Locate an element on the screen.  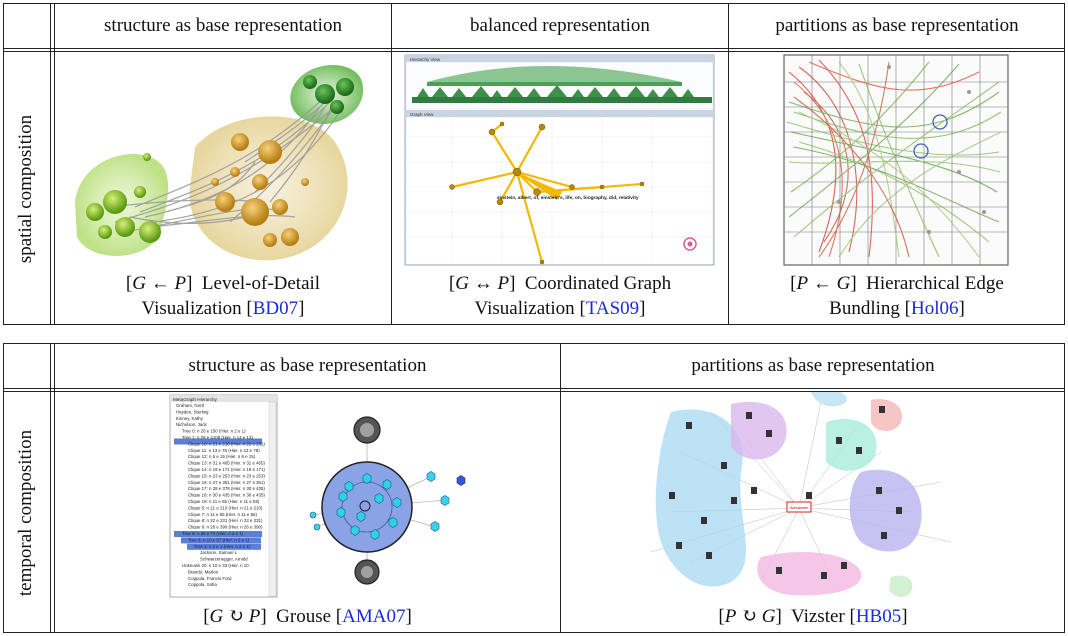
caption-line-2: Visualization [TAS09] is located at coordinates (560, 308).